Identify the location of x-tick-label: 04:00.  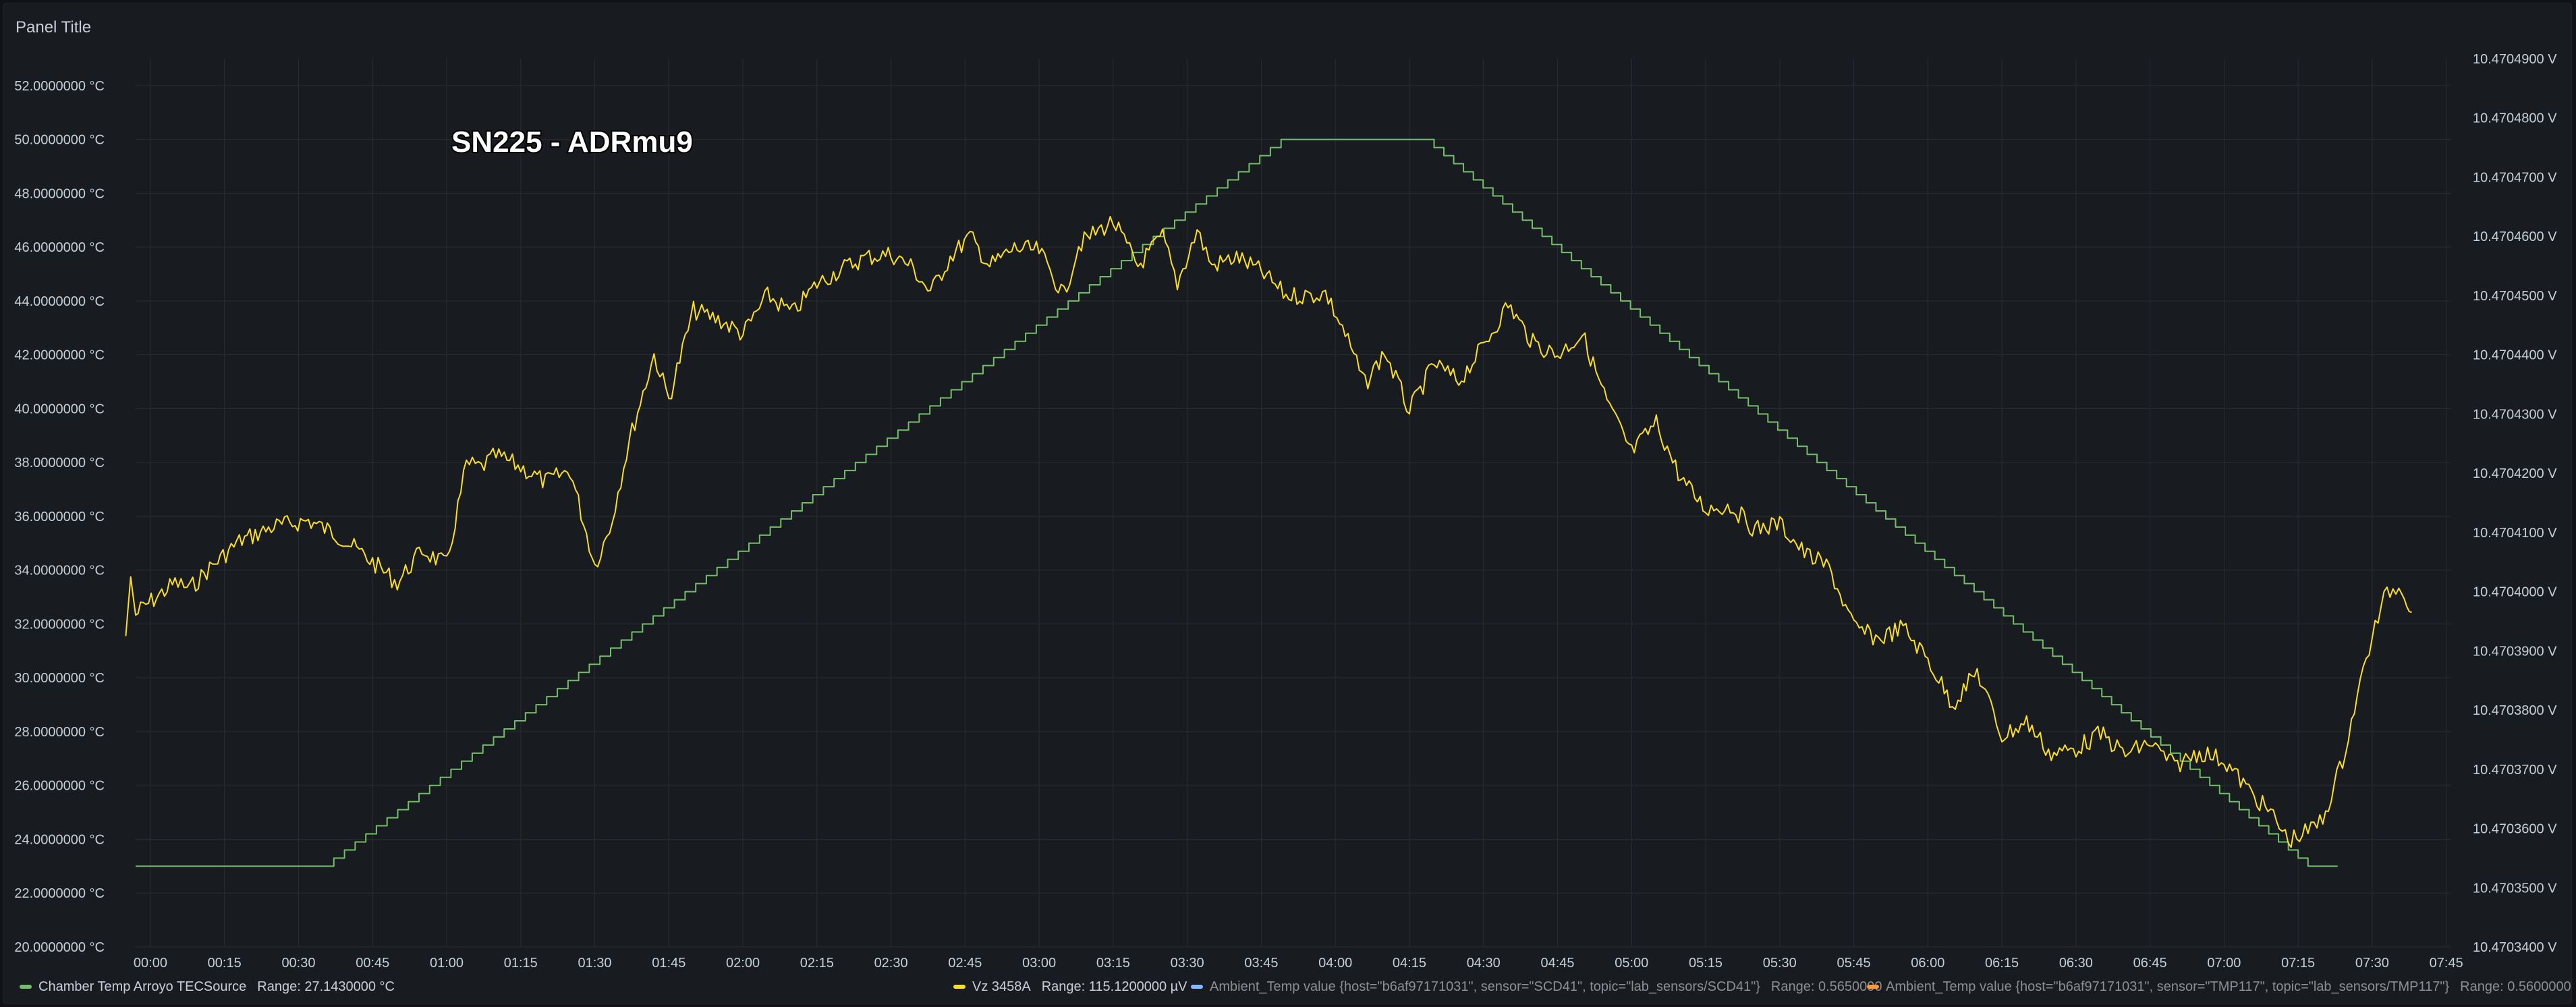
(1335, 963).